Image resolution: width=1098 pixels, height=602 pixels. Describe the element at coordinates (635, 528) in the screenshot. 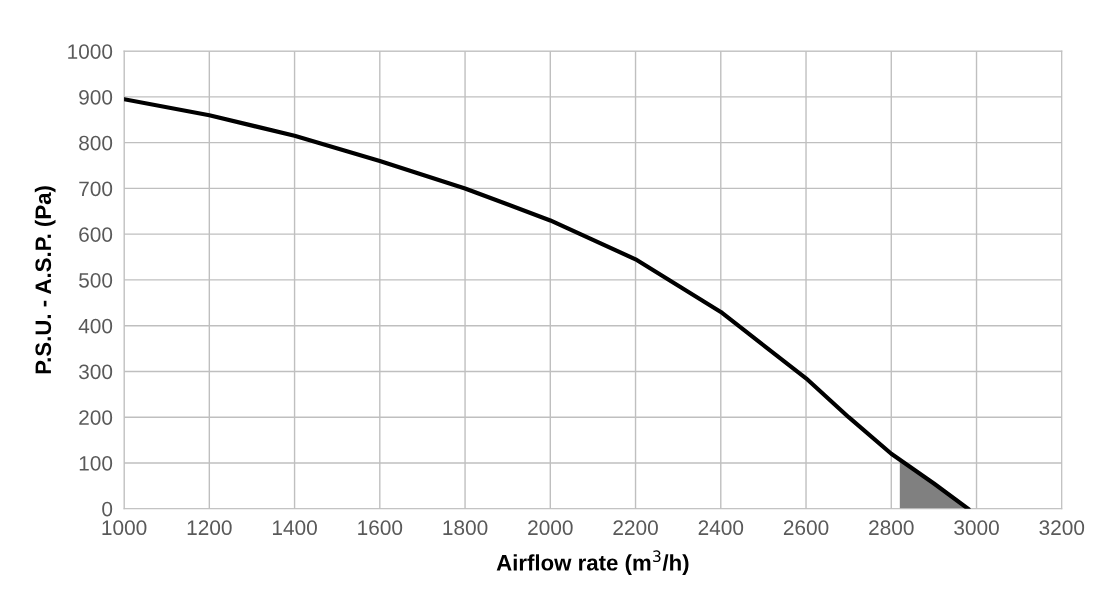

I see `x-tick-label: 2200` at that location.